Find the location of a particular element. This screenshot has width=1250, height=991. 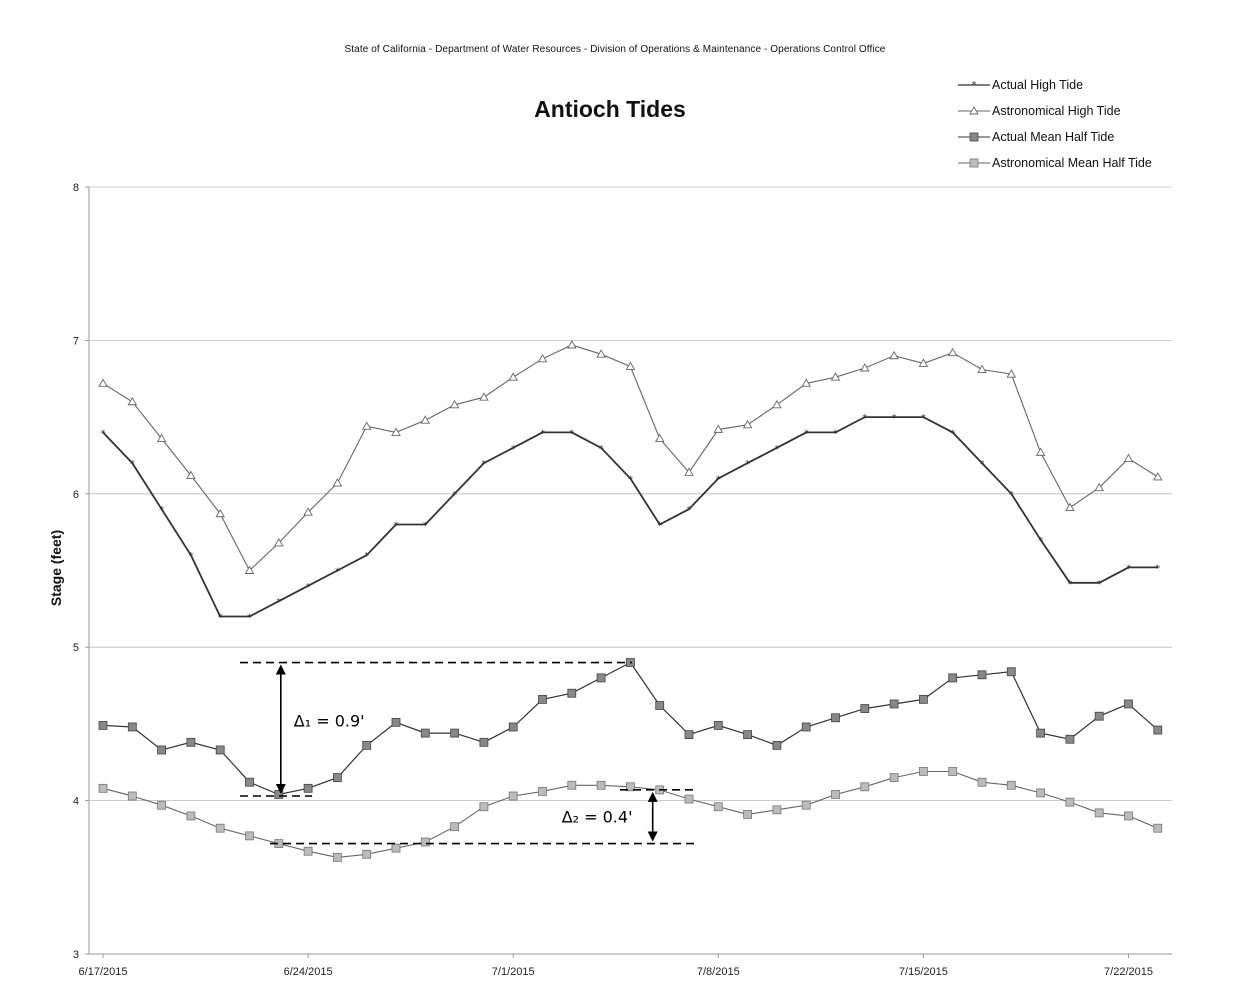

delta2-arrowhead-top is located at coordinates (652, 796).